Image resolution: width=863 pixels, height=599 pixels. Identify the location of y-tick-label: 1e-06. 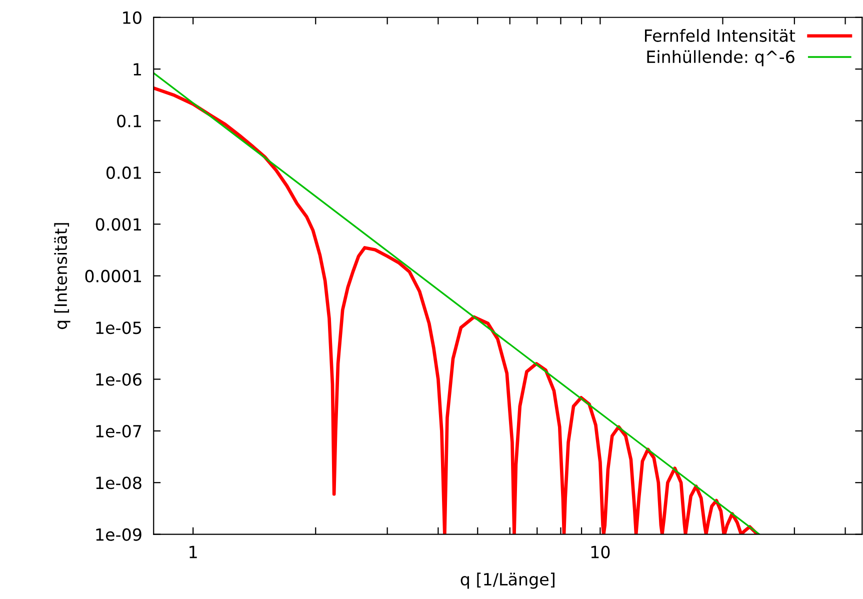
(119, 379).